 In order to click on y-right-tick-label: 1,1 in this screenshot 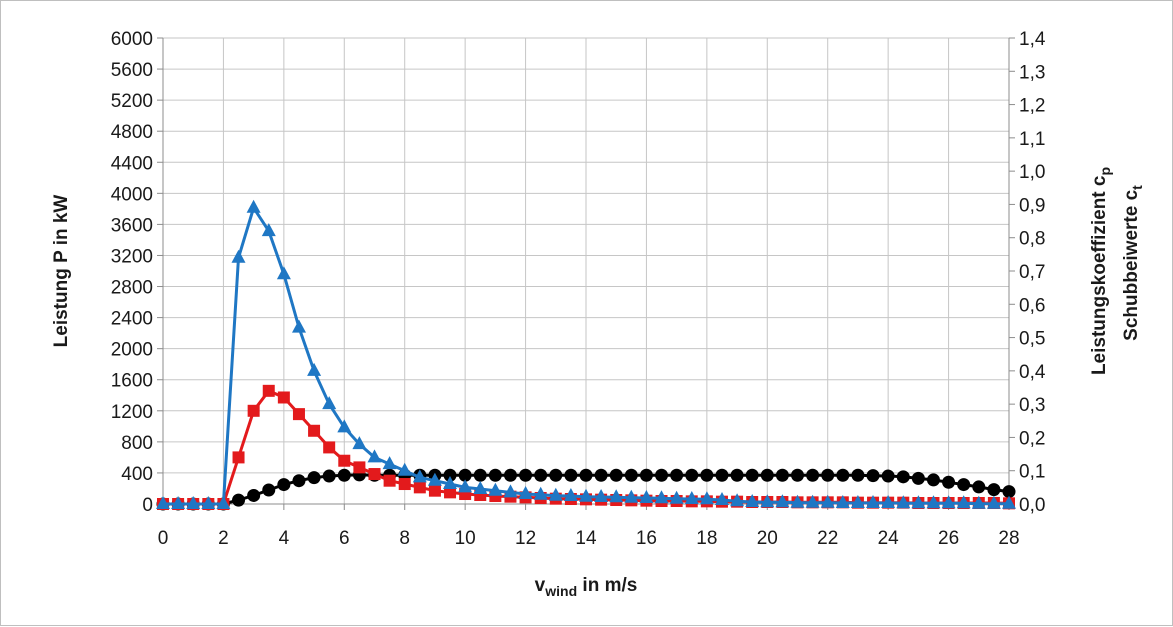, I will do `click(1032, 139)`.